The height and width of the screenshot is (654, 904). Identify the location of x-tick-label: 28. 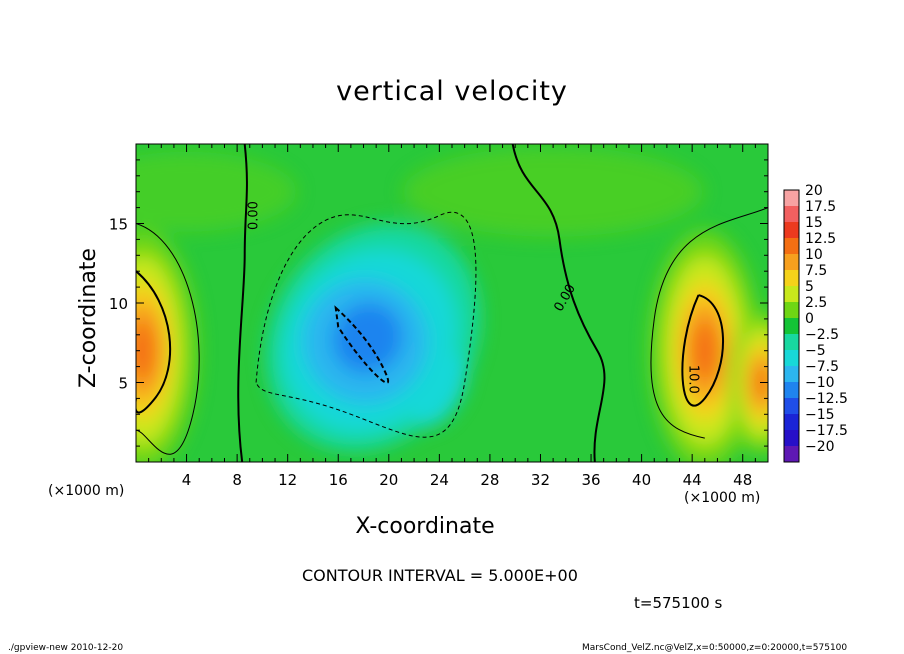
(489, 480).